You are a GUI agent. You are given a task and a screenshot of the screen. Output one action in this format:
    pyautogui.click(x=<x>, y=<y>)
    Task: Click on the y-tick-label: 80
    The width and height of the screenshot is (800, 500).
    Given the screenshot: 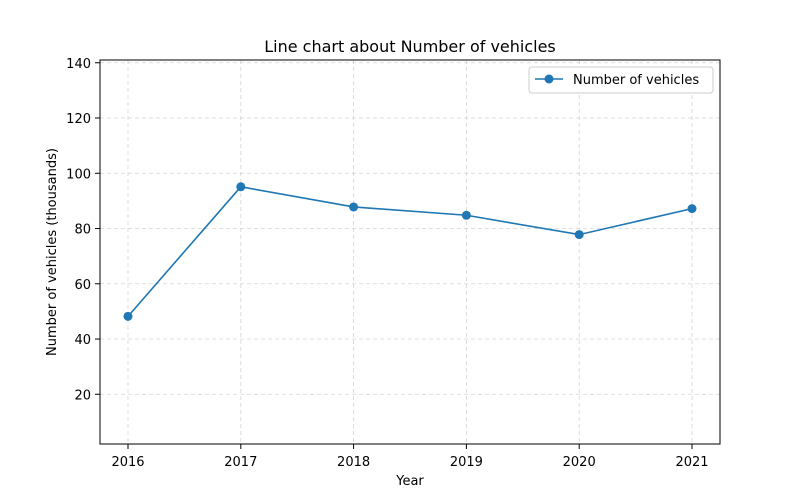 What is the action you would take?
    pyautogui.click(x=82, y=230)
    